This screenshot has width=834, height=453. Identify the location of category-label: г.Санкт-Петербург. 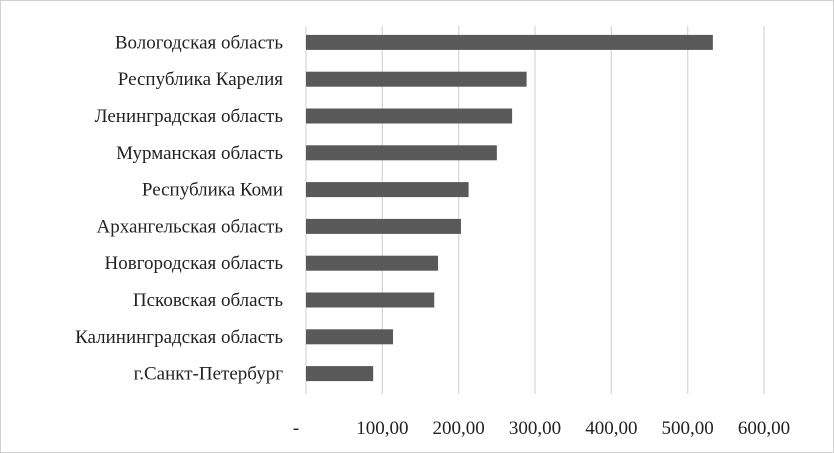
(209, 374).